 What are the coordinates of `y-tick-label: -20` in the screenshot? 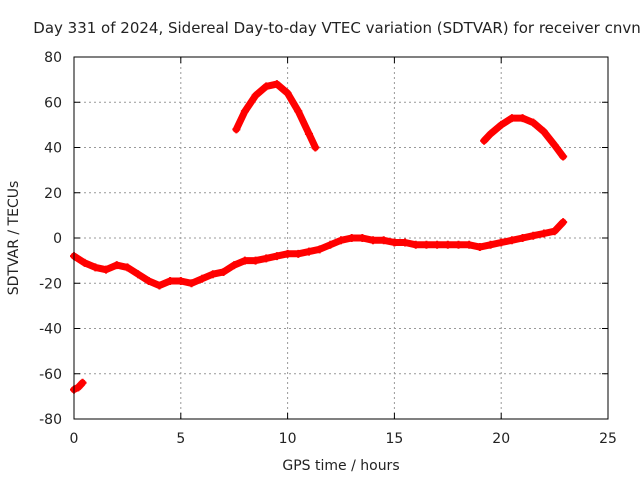 It's located at (50, 284).